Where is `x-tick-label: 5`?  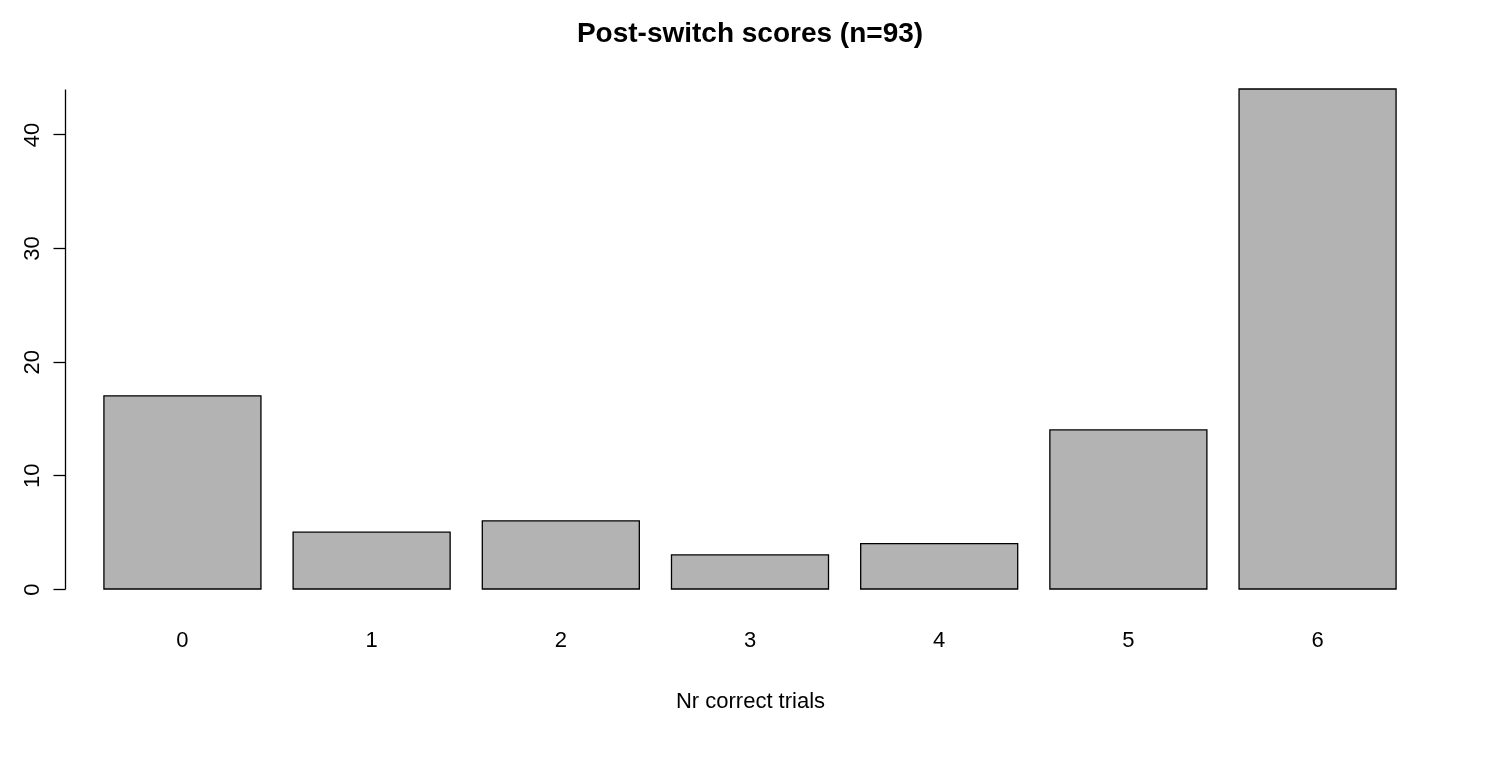
x-tick-label: 5 is located at coordinates (1128, 639).